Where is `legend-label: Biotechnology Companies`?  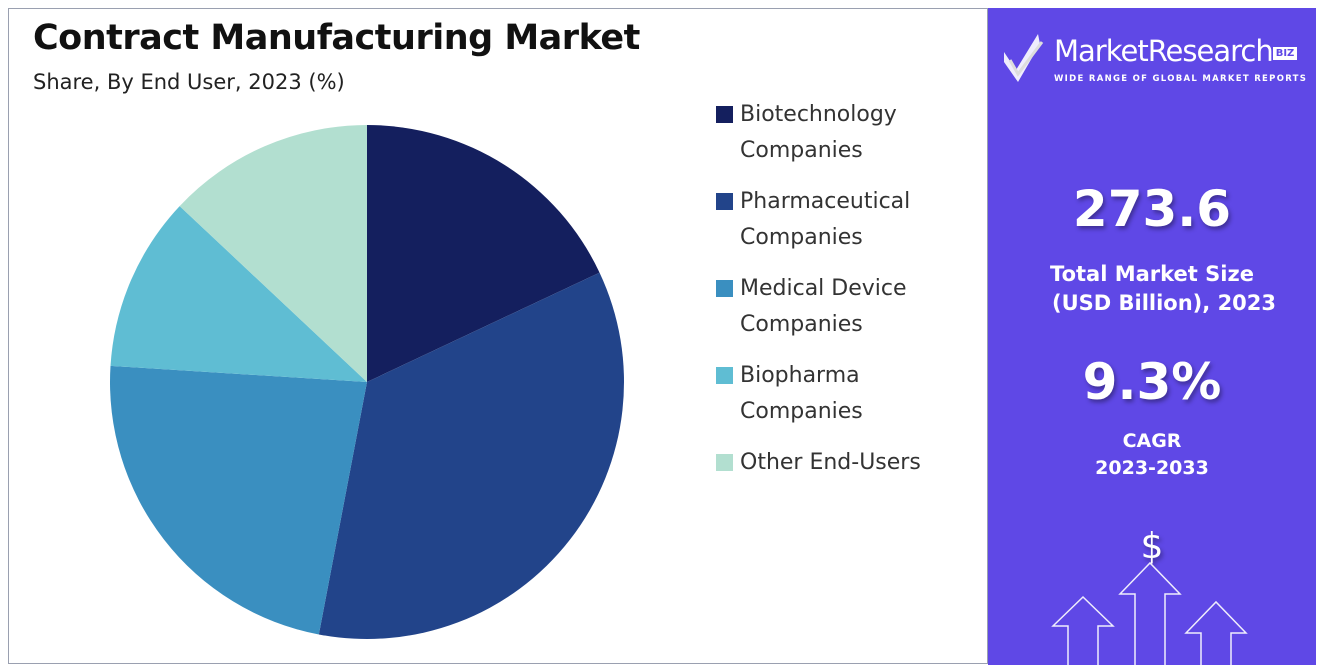
legend-label: Biotechnology Companies is located at coordinates (818, 133).